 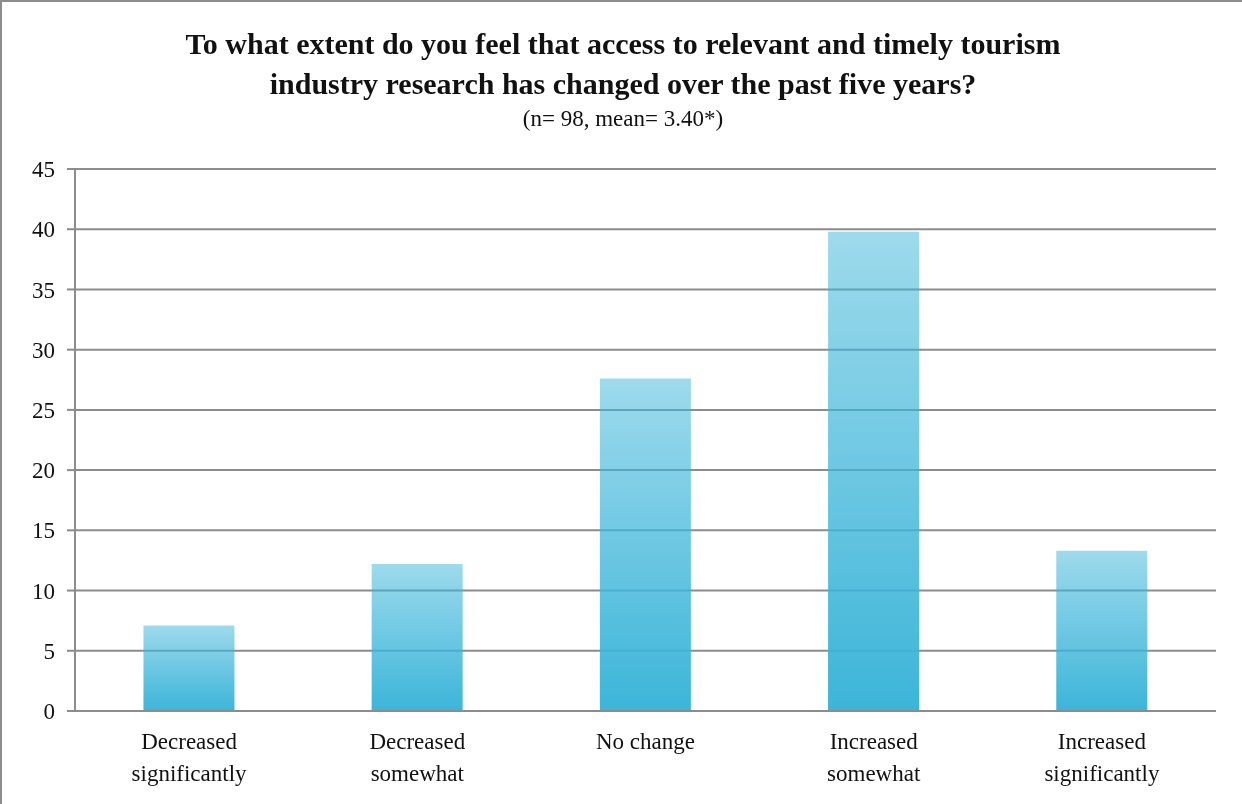 What do you see at coordinates (43, 230) in the screenshot?
I see `y-tick-label: 40` at bounding box center [43, 230].